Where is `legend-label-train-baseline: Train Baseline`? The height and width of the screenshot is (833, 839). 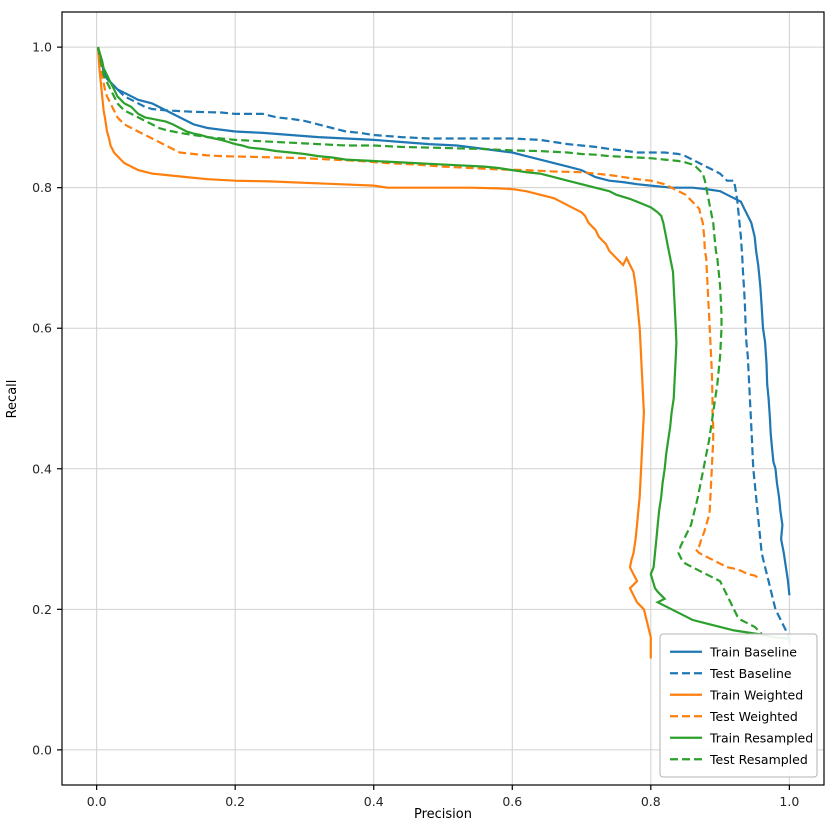
legend-label-train-baseline: Train Baseline is located at coordinates (753, 651).